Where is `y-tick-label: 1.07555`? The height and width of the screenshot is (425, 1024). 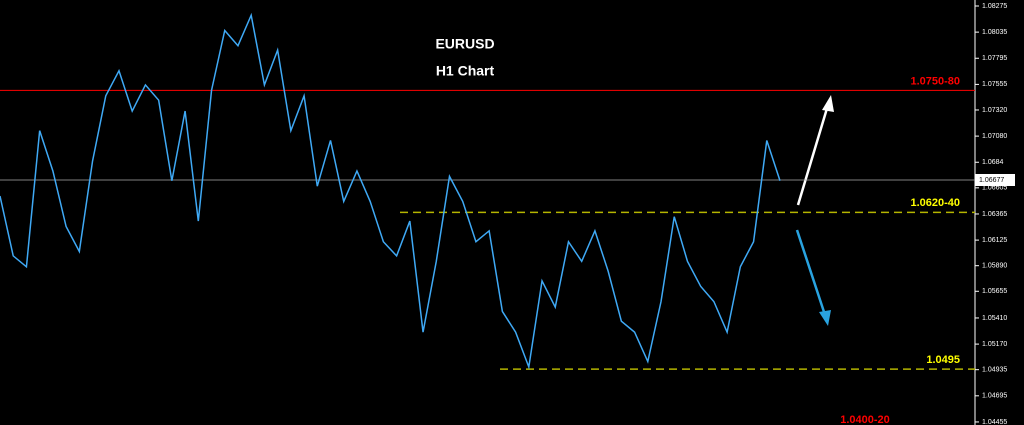 y-tick-label: 1.07555 is located at coordinates (994, 84).